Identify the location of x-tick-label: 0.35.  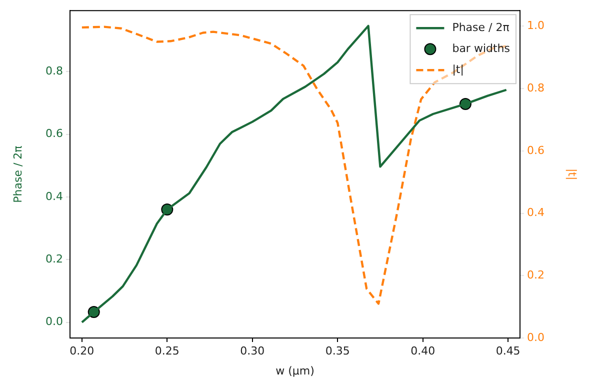
(337, 351).